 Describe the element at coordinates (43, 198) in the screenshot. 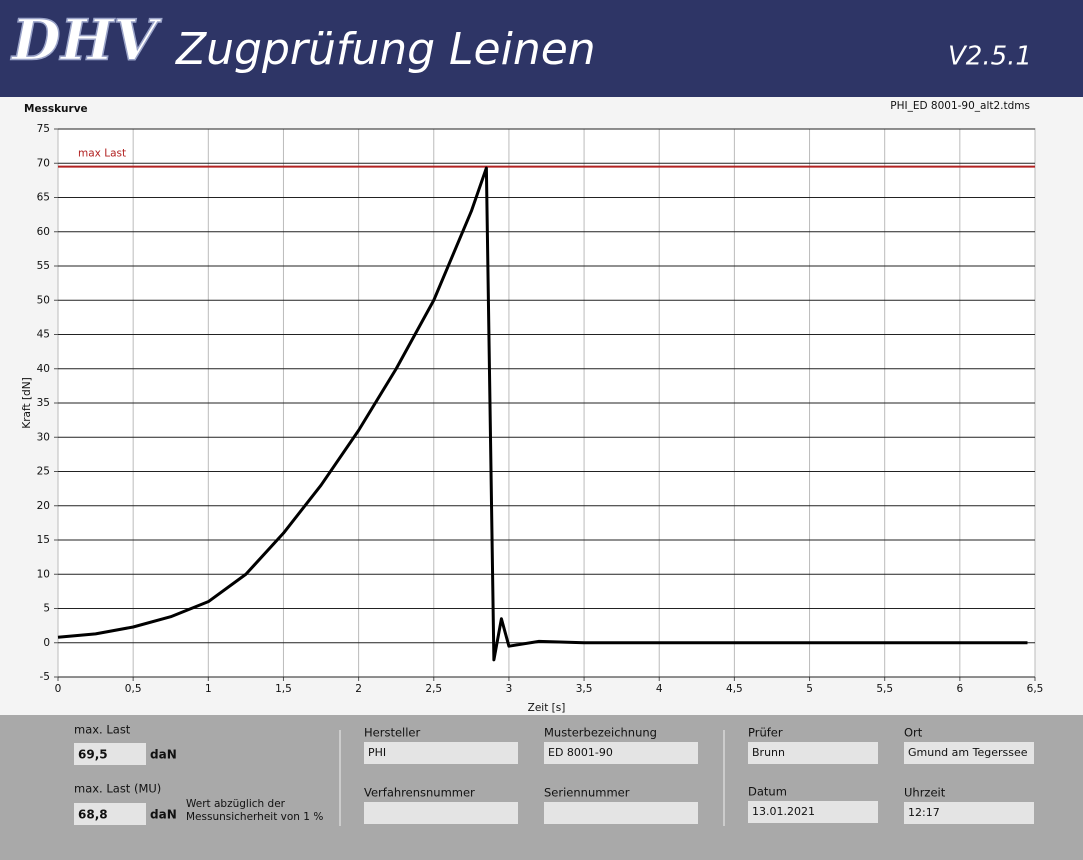

I see `y-tick-label: 65` at that location.